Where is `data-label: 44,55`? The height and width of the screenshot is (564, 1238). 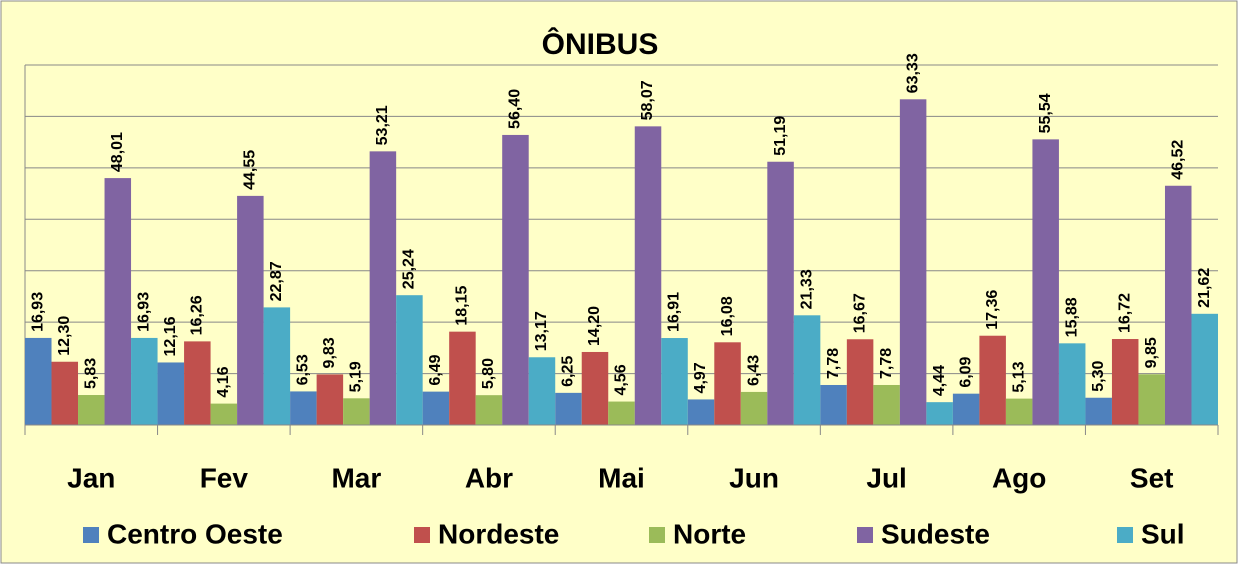
data-label: 44,55 is located at coordinates (250, 170).